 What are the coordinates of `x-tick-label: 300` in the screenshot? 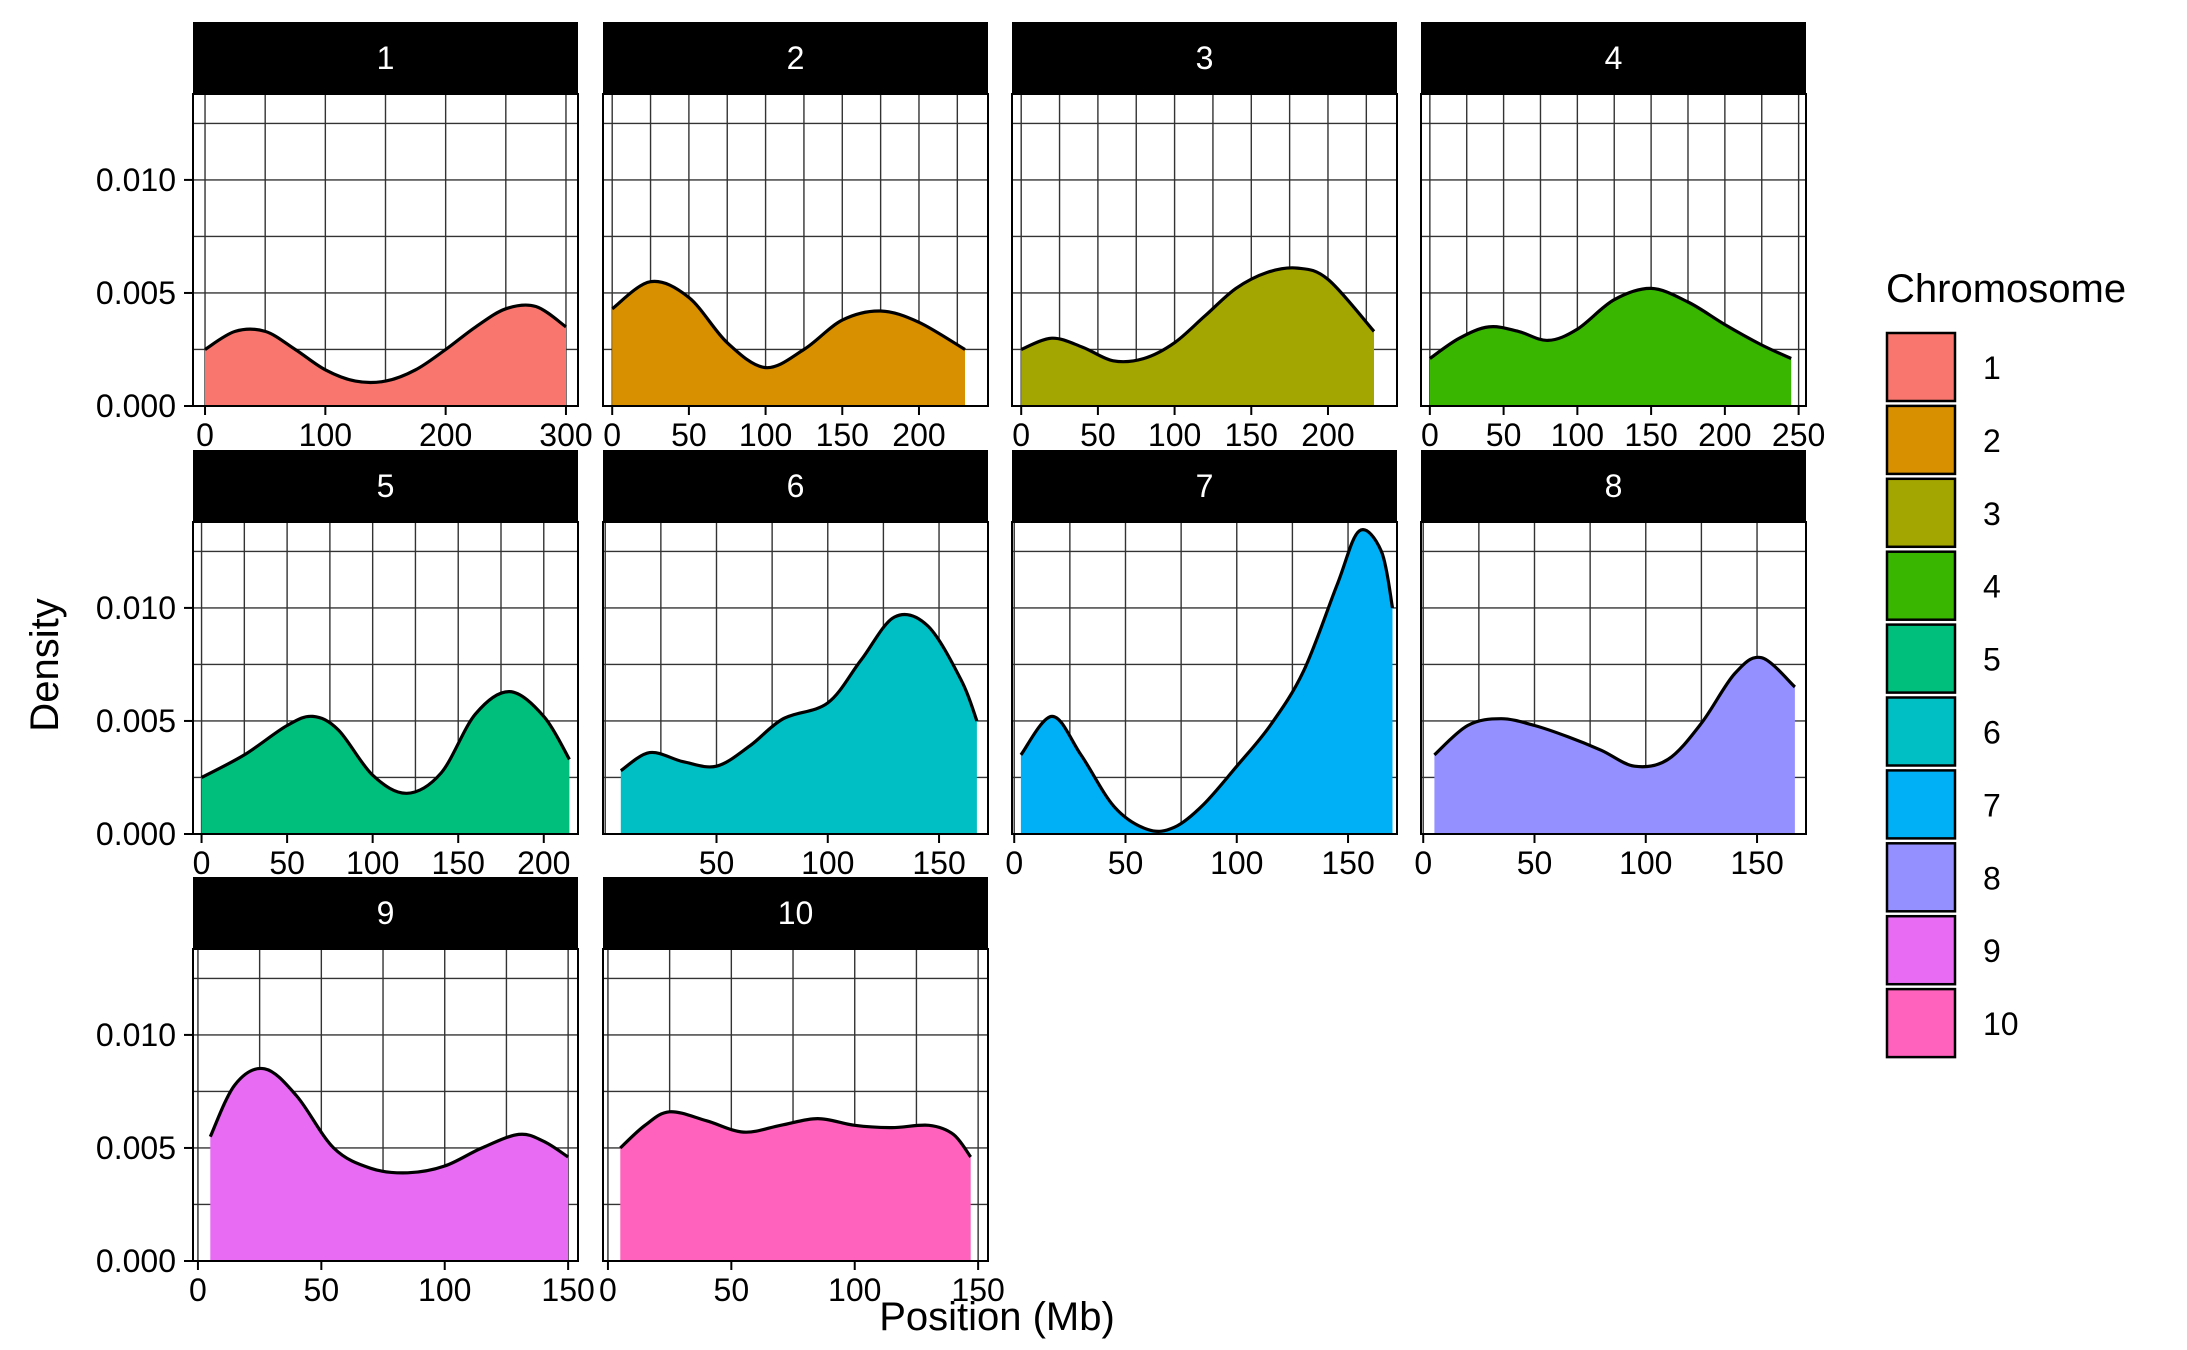 It's located at (565, 435).